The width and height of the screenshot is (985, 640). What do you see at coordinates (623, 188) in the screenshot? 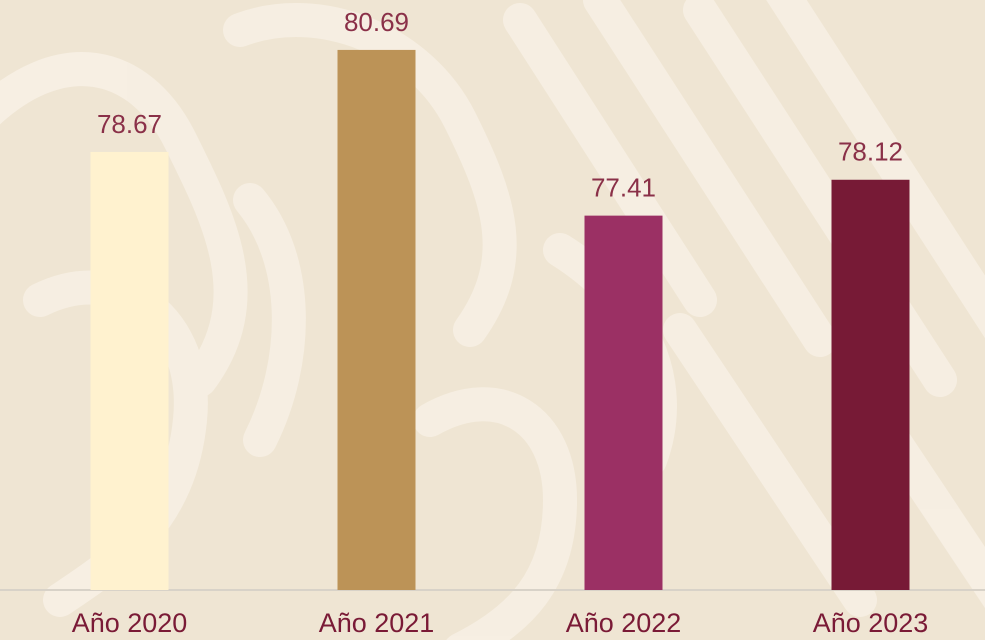
I see `value-label: 77.41` at bounding box center [623, 188].